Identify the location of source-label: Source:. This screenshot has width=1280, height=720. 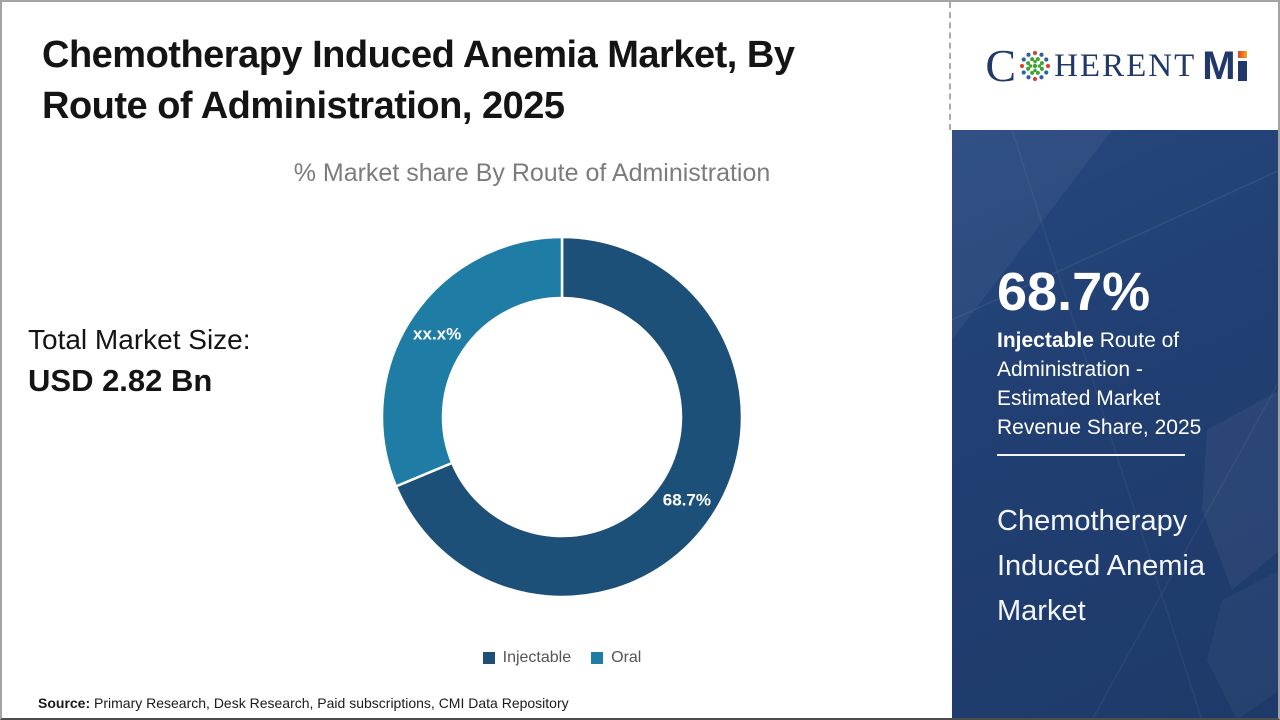
(64, 703).